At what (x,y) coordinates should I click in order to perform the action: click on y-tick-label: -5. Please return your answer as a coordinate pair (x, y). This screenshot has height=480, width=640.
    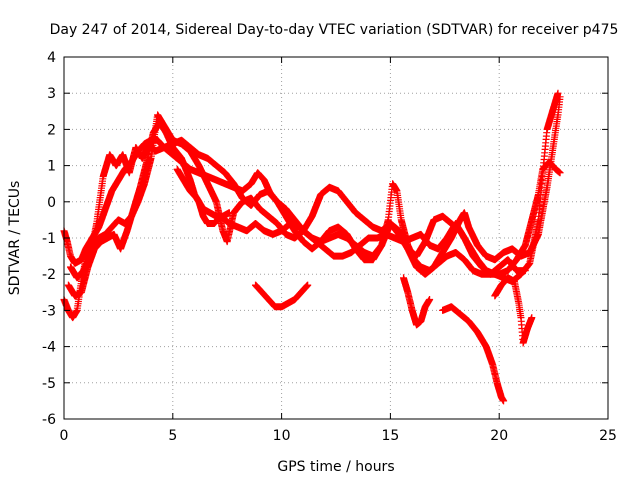
    Looking at the image, I should click on (49, 384).